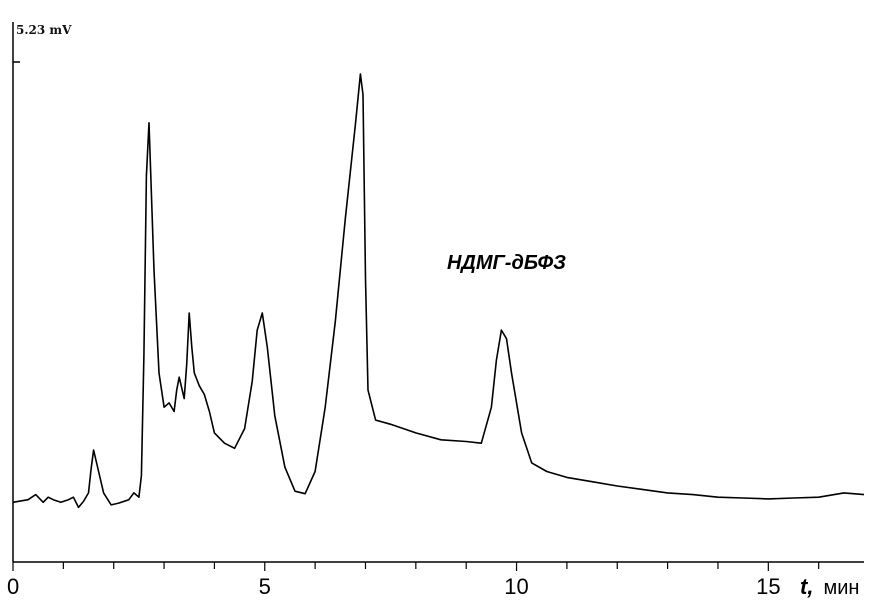  What do you see at coordinates (841, 588) in the screenshot?
I see `x-axis-label-unit: мин` at bounding box center [841, 588].